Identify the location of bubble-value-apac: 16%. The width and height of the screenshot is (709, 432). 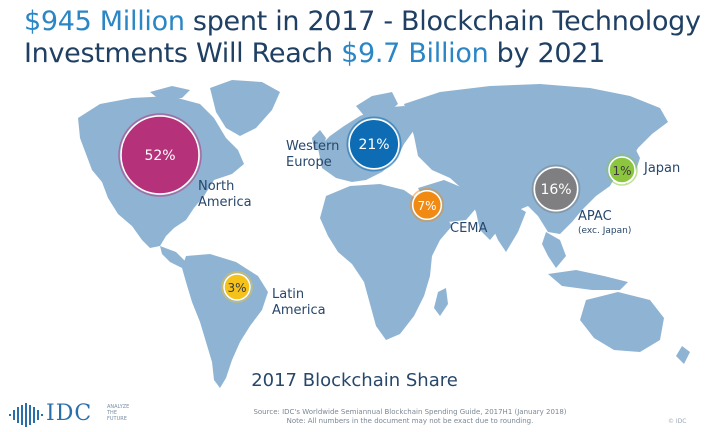
(555, 190).